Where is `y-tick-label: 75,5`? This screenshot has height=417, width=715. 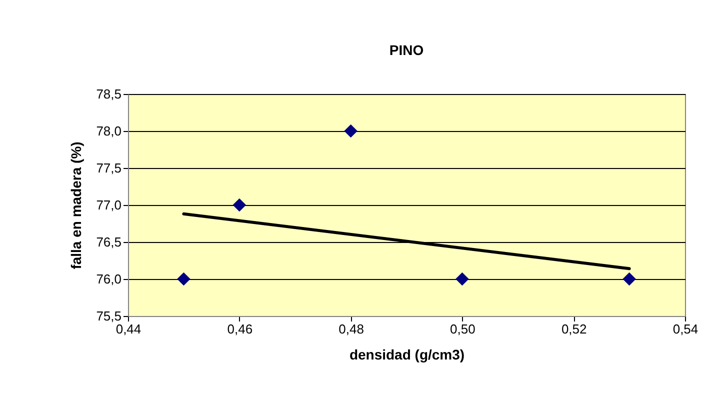 y-tick-label: 75,5 is located at coordinates (109, 316).